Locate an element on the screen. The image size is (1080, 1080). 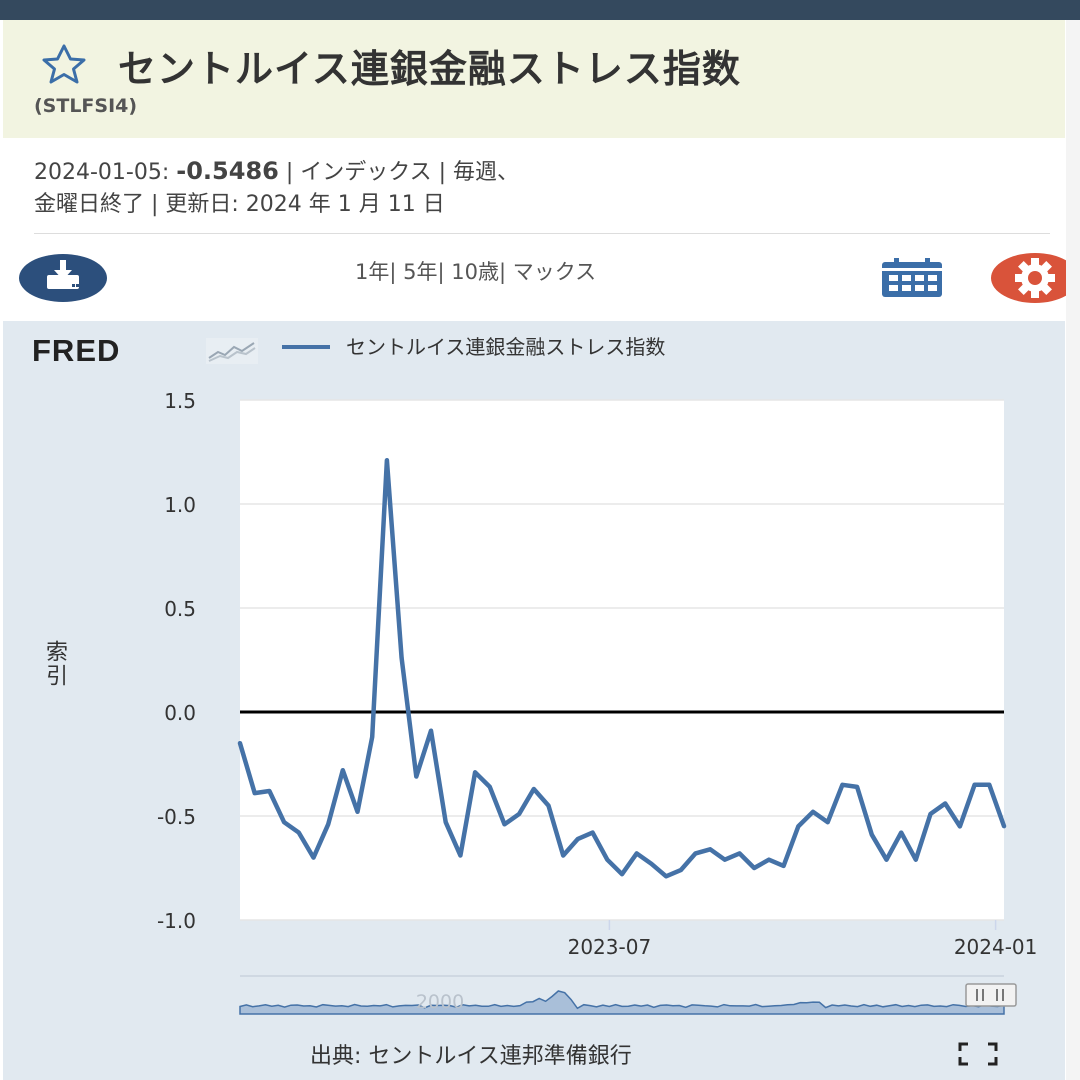
date-range-selector: 1年| 5年| 10歳| マックス is located at coordinates (475, 271).